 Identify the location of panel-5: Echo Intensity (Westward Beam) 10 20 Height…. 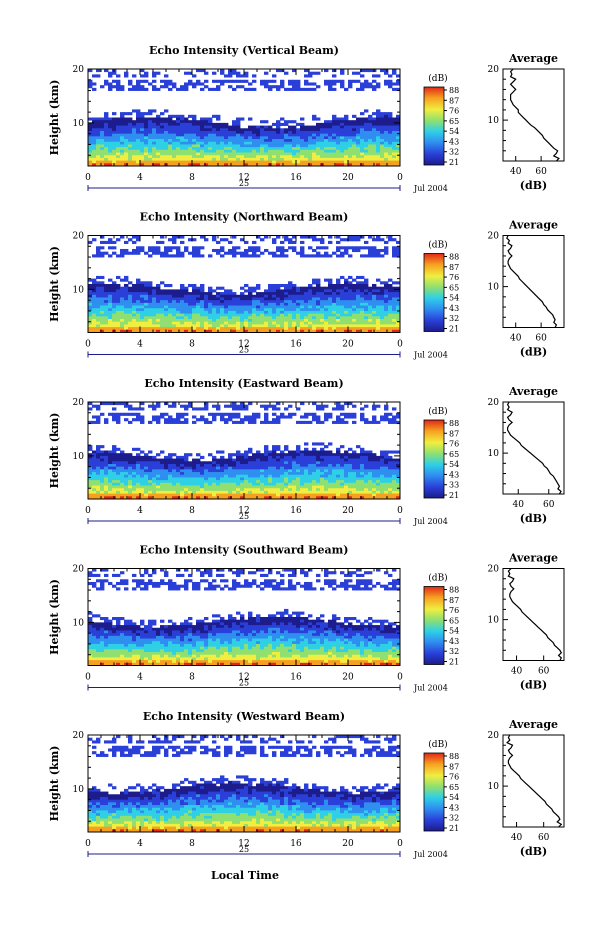
(306, 784).